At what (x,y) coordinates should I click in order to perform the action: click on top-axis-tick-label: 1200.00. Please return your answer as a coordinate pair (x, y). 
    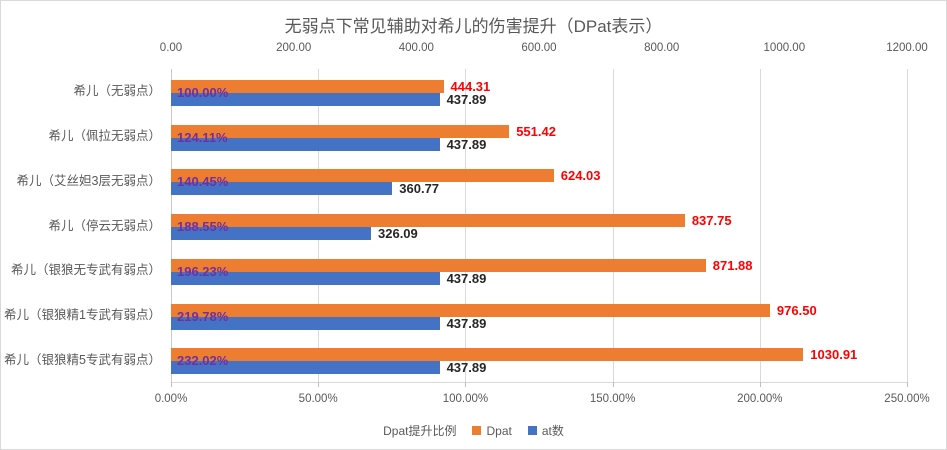
    Looking at the image, I should click on (907, 48).